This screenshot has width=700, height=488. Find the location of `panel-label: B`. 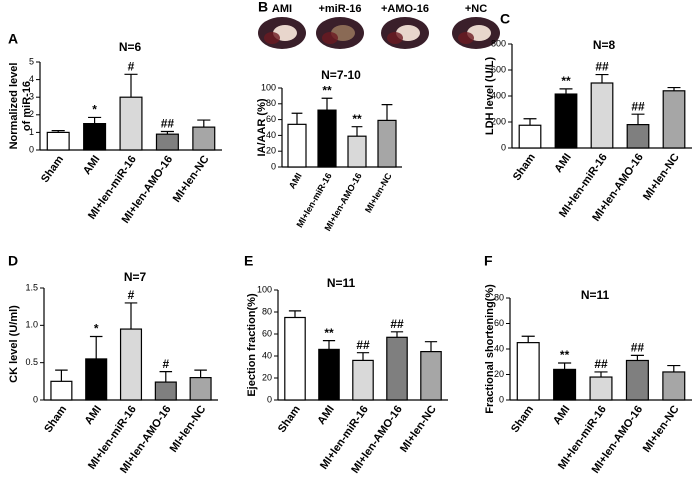

panel-label: B is located at coordinates (263, 7).